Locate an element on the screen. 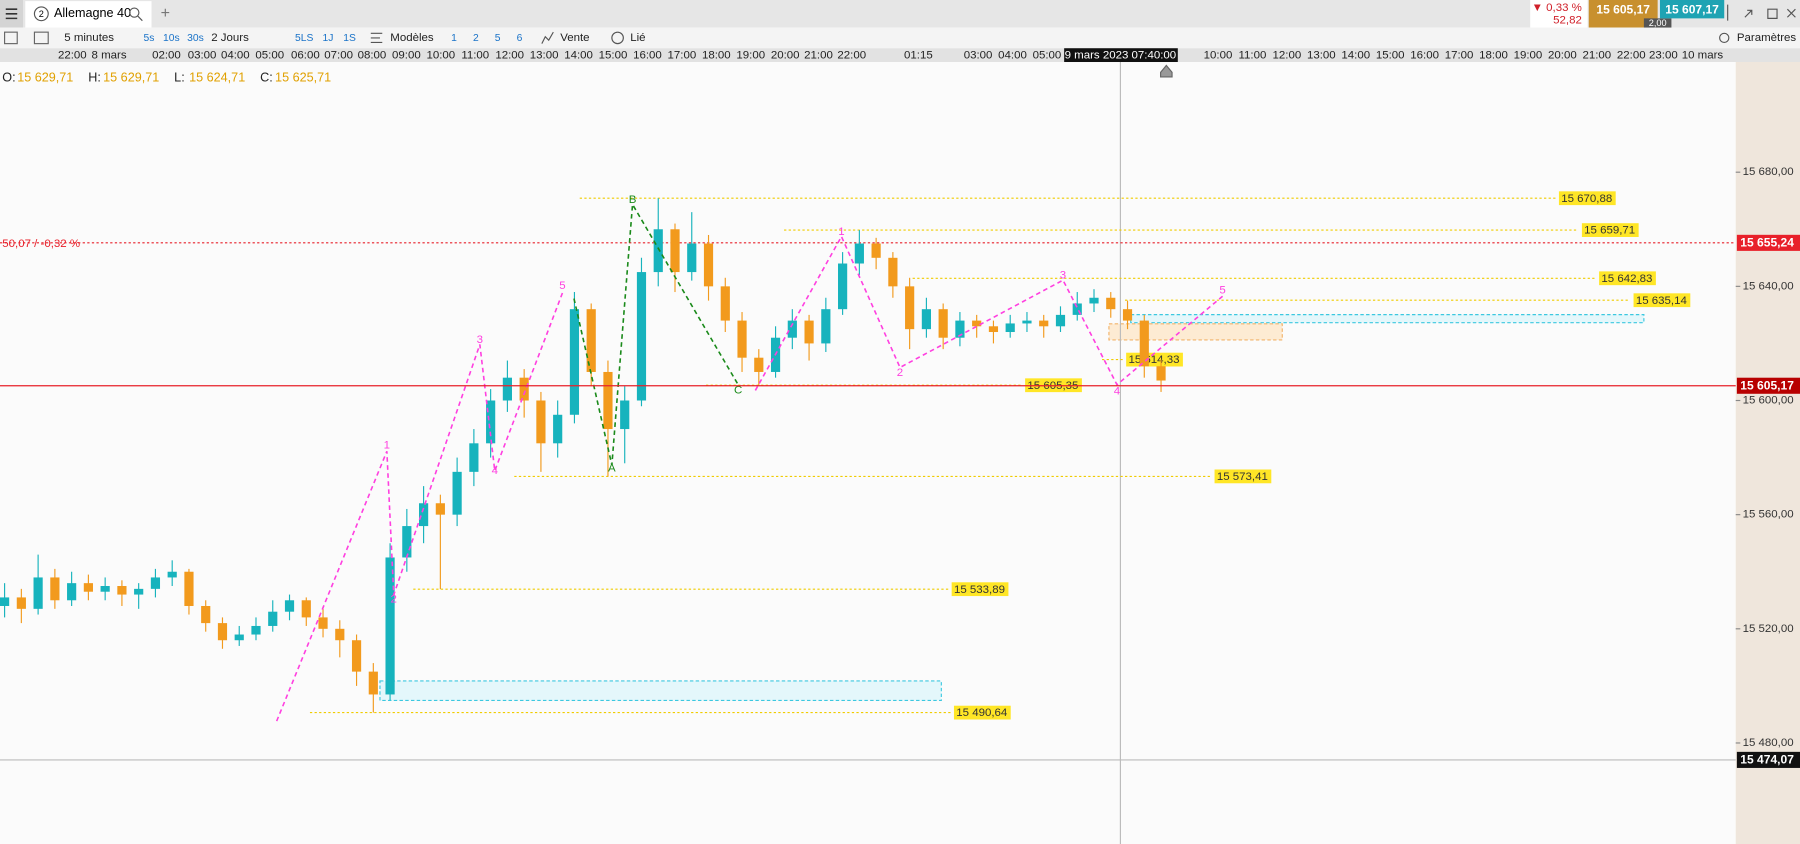  wave-label: 5 is located at coordinates (562, 286).